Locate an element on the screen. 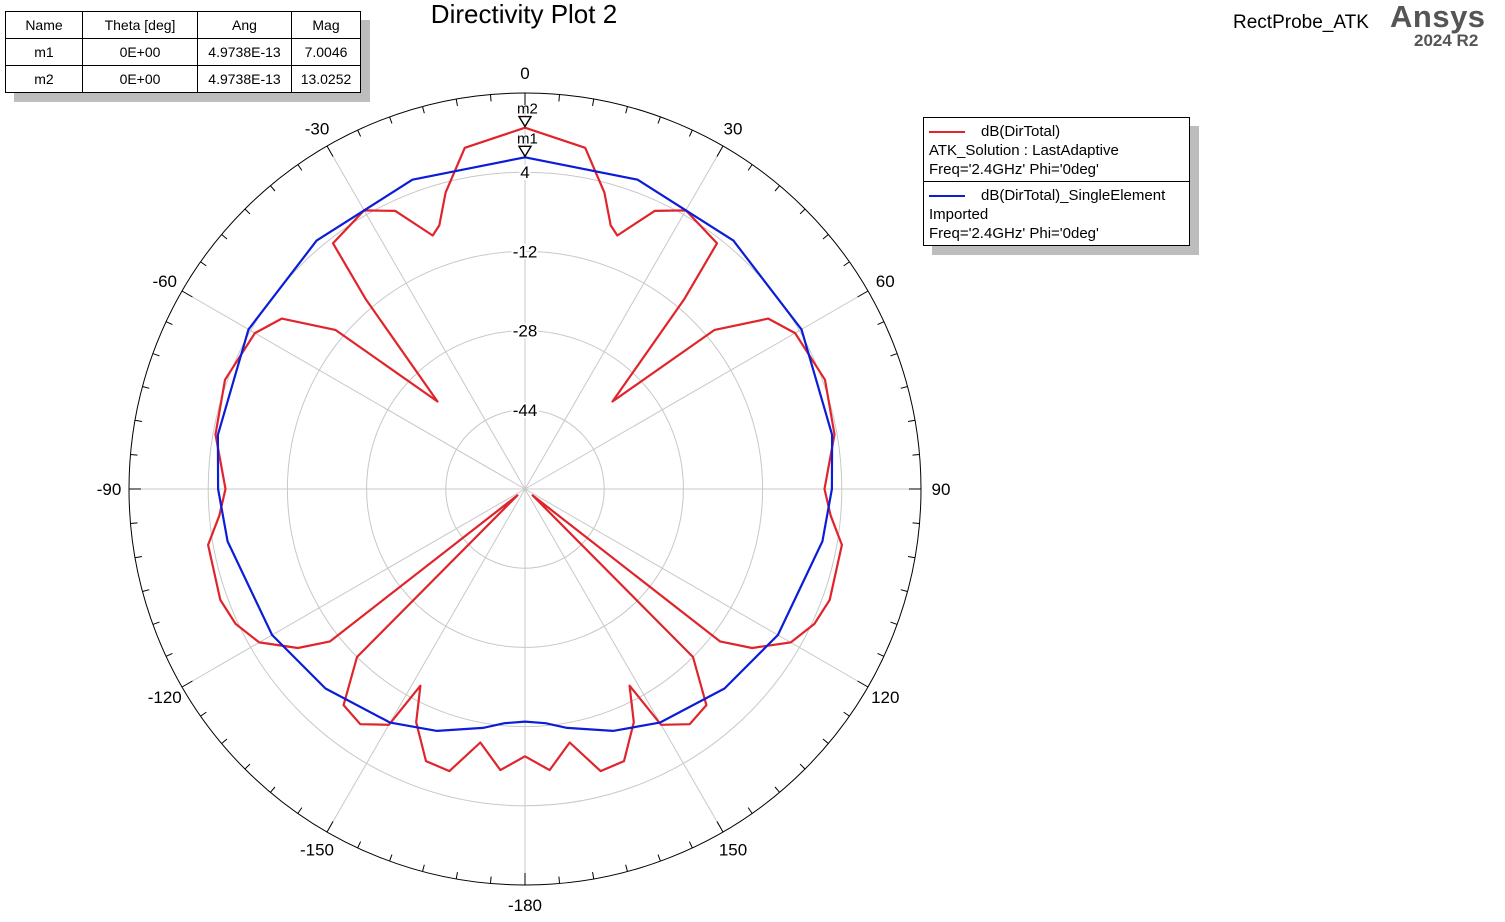 The image size is (1505, 922). legend-swatch-blue is located at coordinates (947, 195).